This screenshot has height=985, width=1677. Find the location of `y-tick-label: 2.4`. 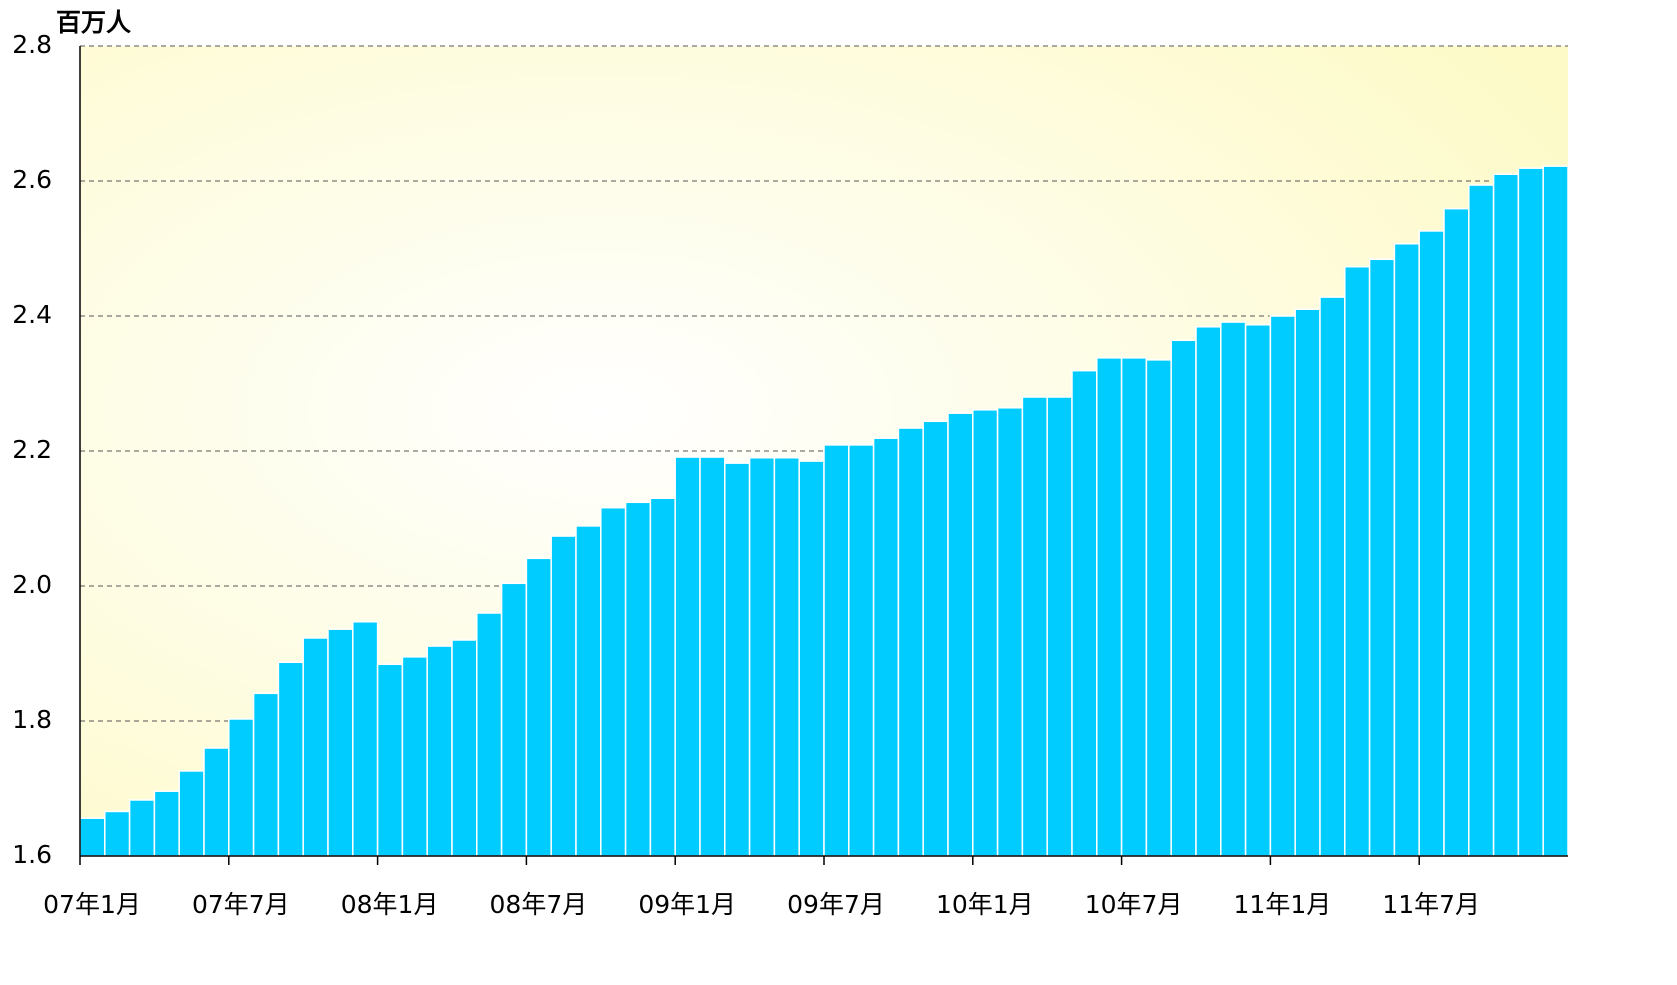

y-tick-label: 2.4 is located at coordinates (32, 314).